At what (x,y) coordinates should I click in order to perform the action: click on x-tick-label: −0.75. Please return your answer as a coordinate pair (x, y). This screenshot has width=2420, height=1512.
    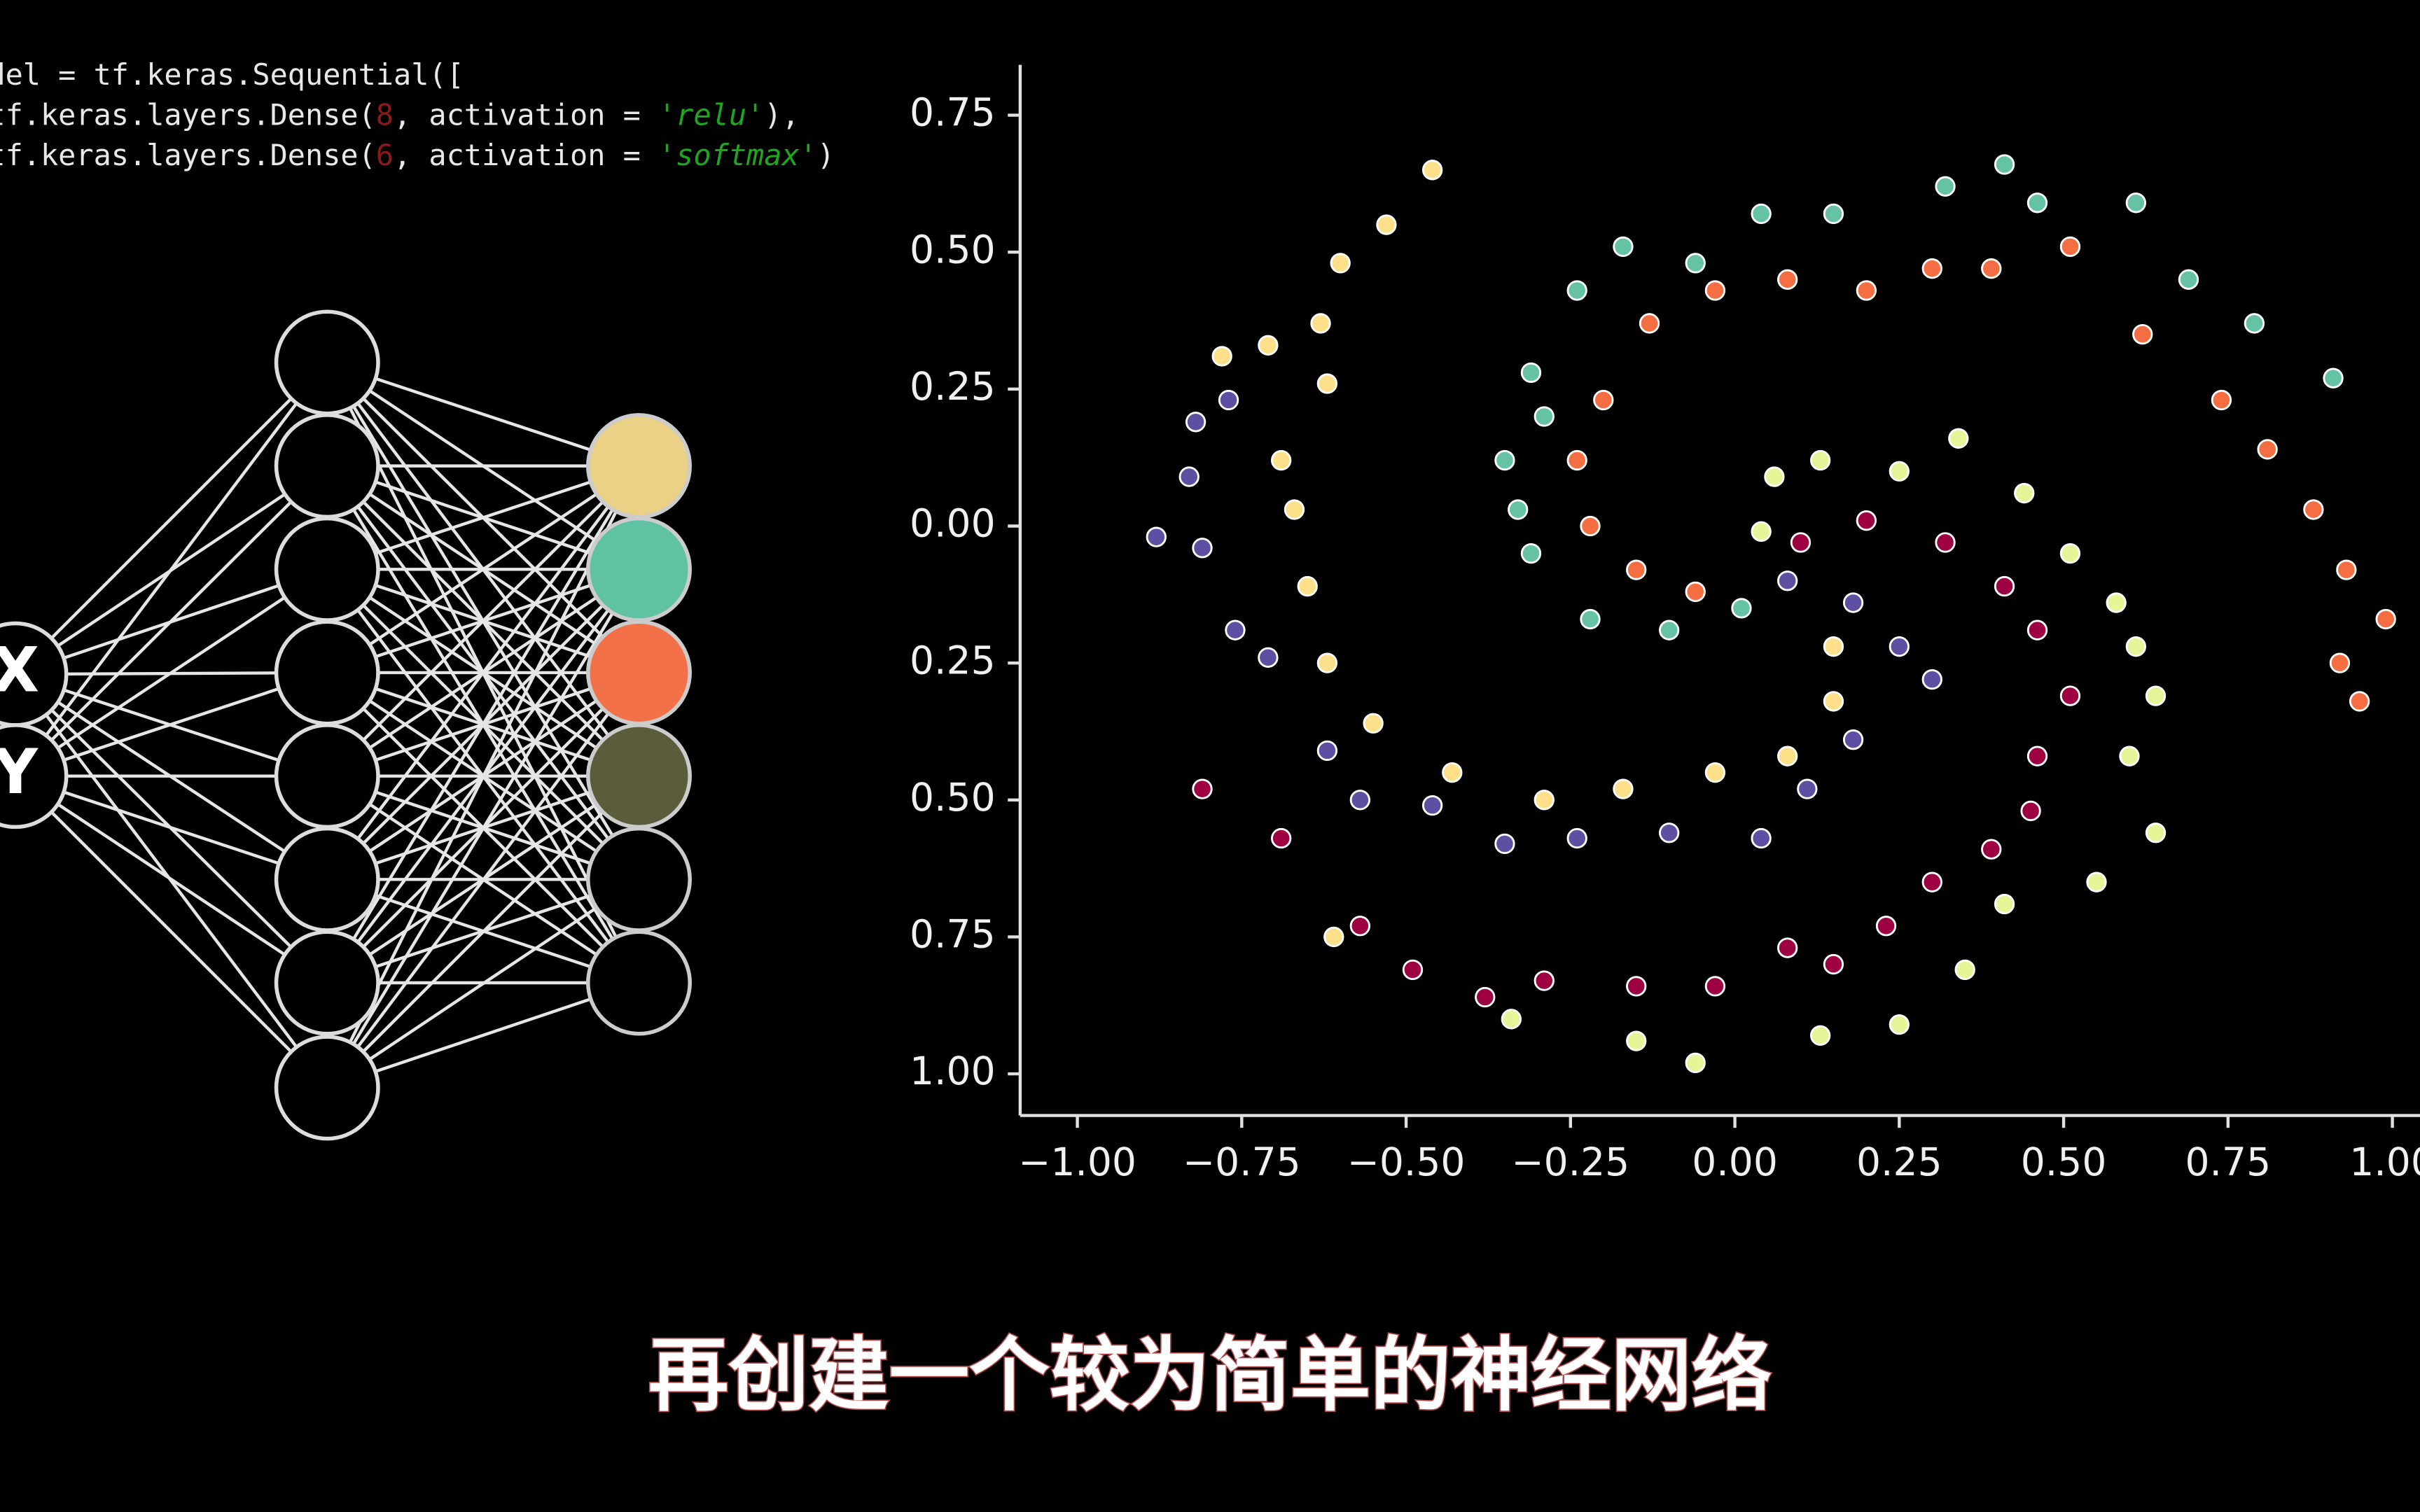
    Looking at the image, I should click on (1242, 1162).